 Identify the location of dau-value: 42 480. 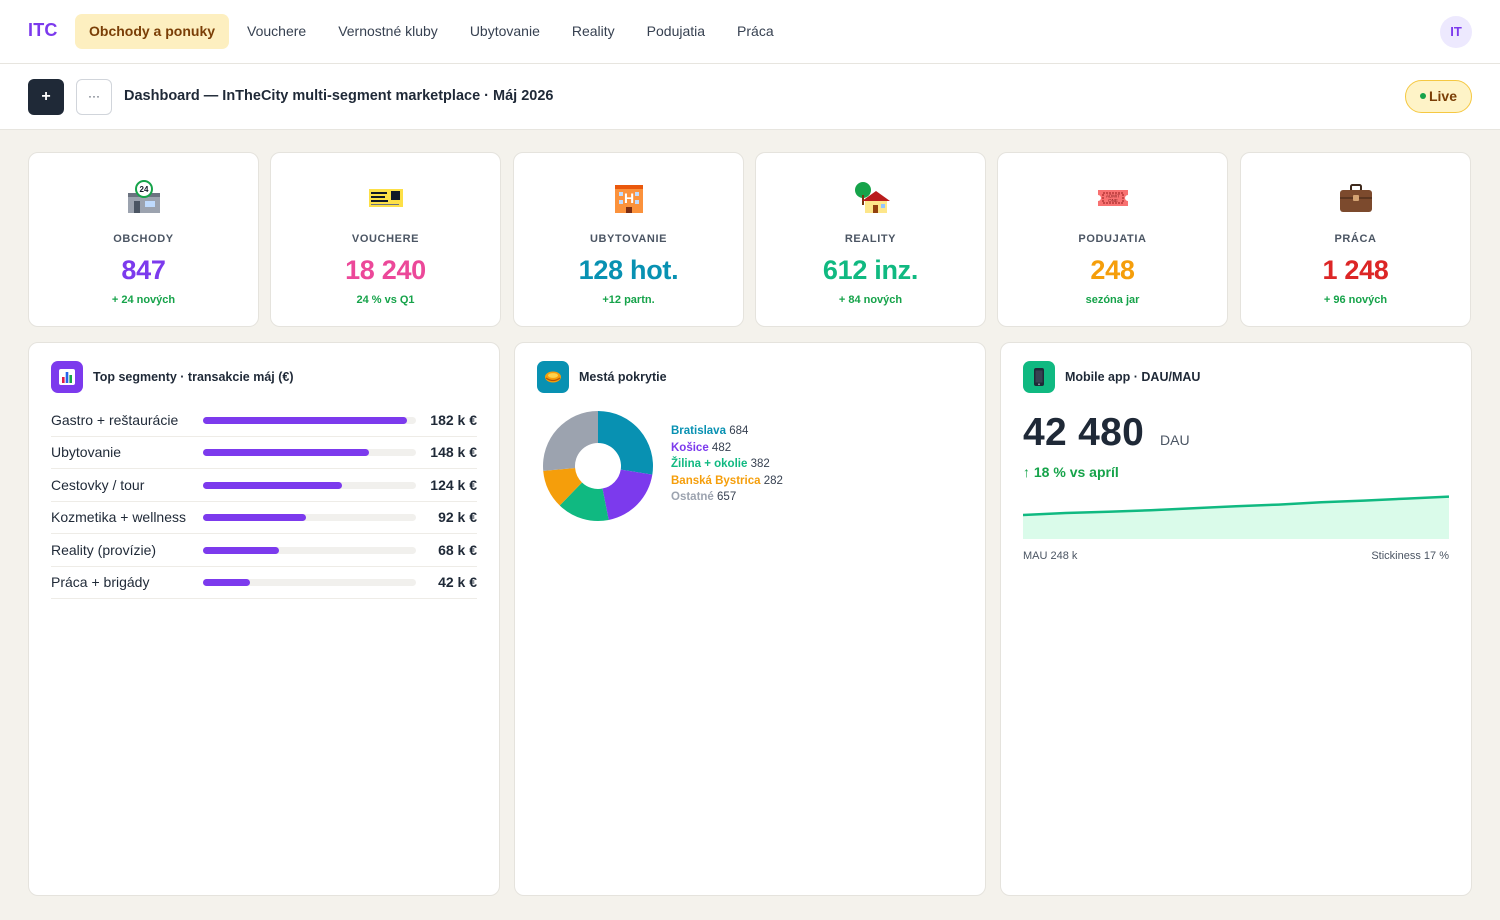
(1084, 432).